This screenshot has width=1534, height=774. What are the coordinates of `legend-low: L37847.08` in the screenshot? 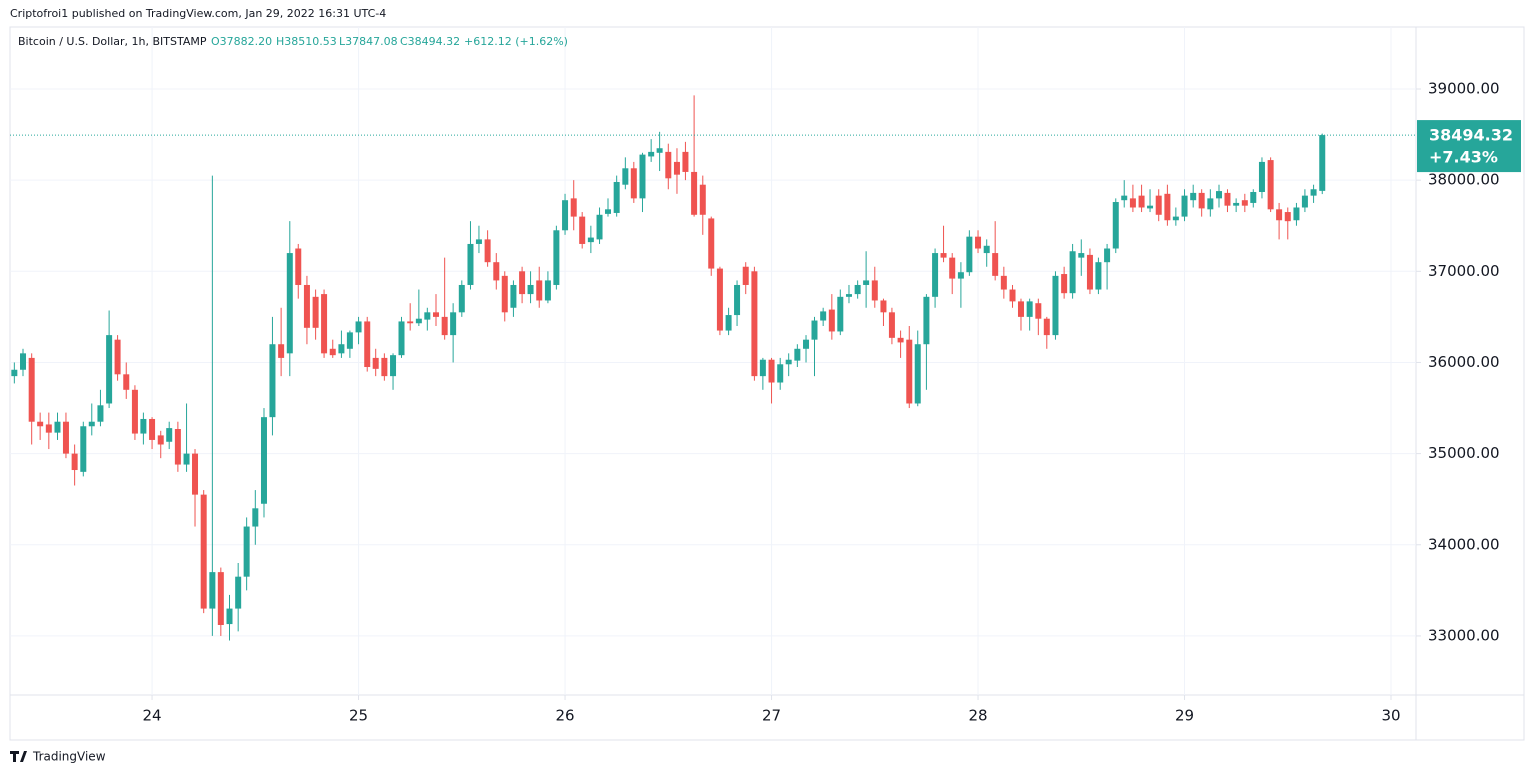 It's located at (368, 41).